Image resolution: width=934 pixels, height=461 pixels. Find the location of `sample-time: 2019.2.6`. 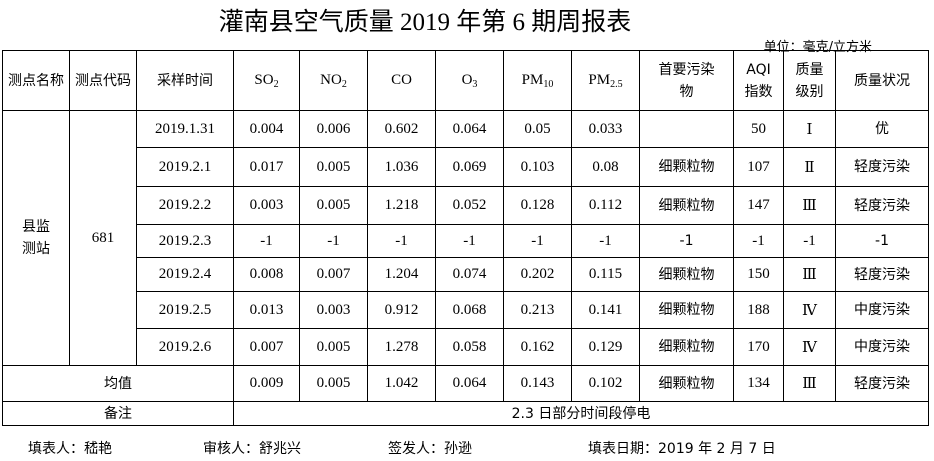

sample-time: 2019.2.6 is located at coordinates (185, 347).